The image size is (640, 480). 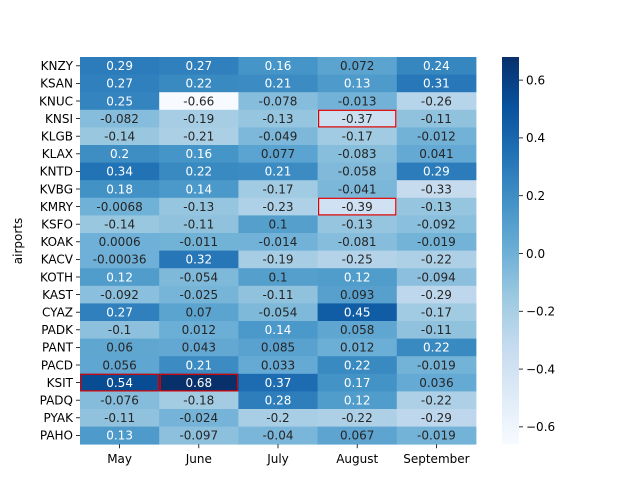 I want to click on cell-value-label: 0.13, so click(x=357, y=84).